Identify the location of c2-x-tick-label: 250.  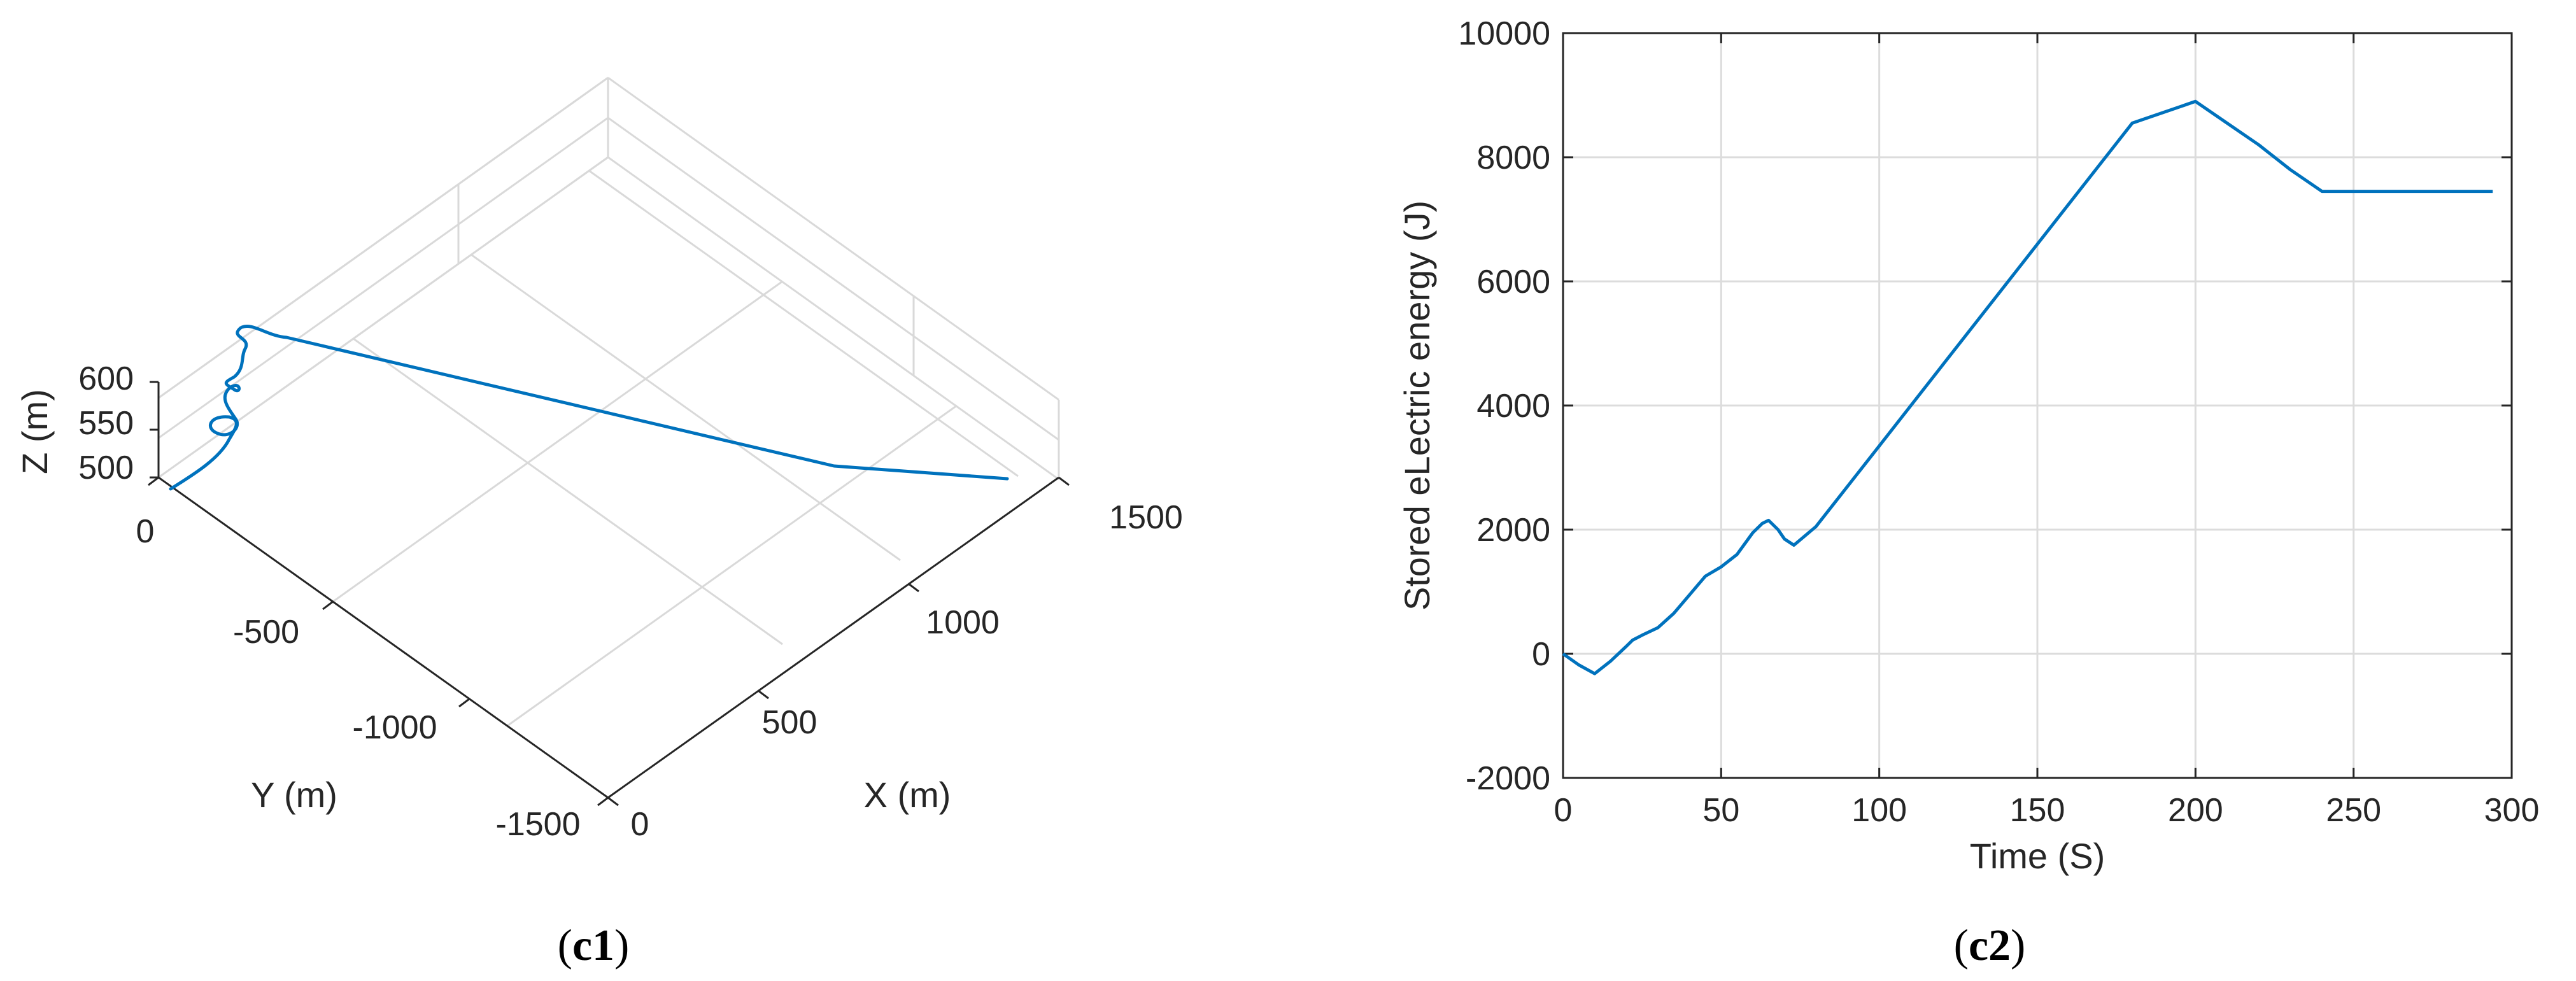
(2353, 810).